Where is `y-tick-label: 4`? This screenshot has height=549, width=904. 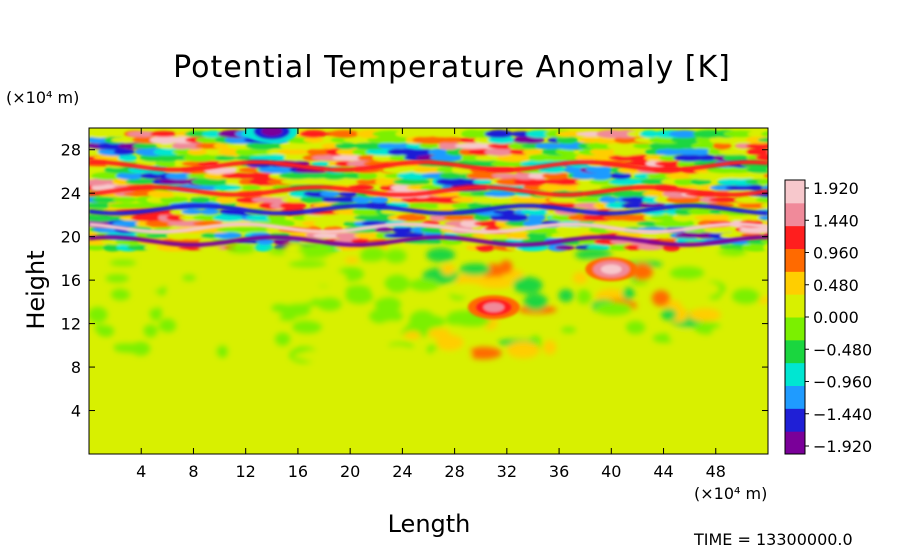 y-tick-label: 4 is located at coordinates (76, 411).